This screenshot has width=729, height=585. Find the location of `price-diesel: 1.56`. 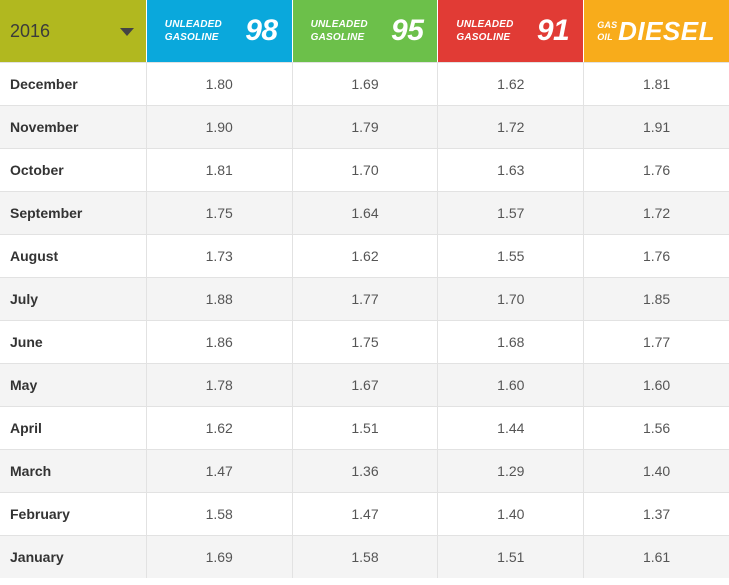

price-diesel: 1.56 is located at coordinates (656, 428).